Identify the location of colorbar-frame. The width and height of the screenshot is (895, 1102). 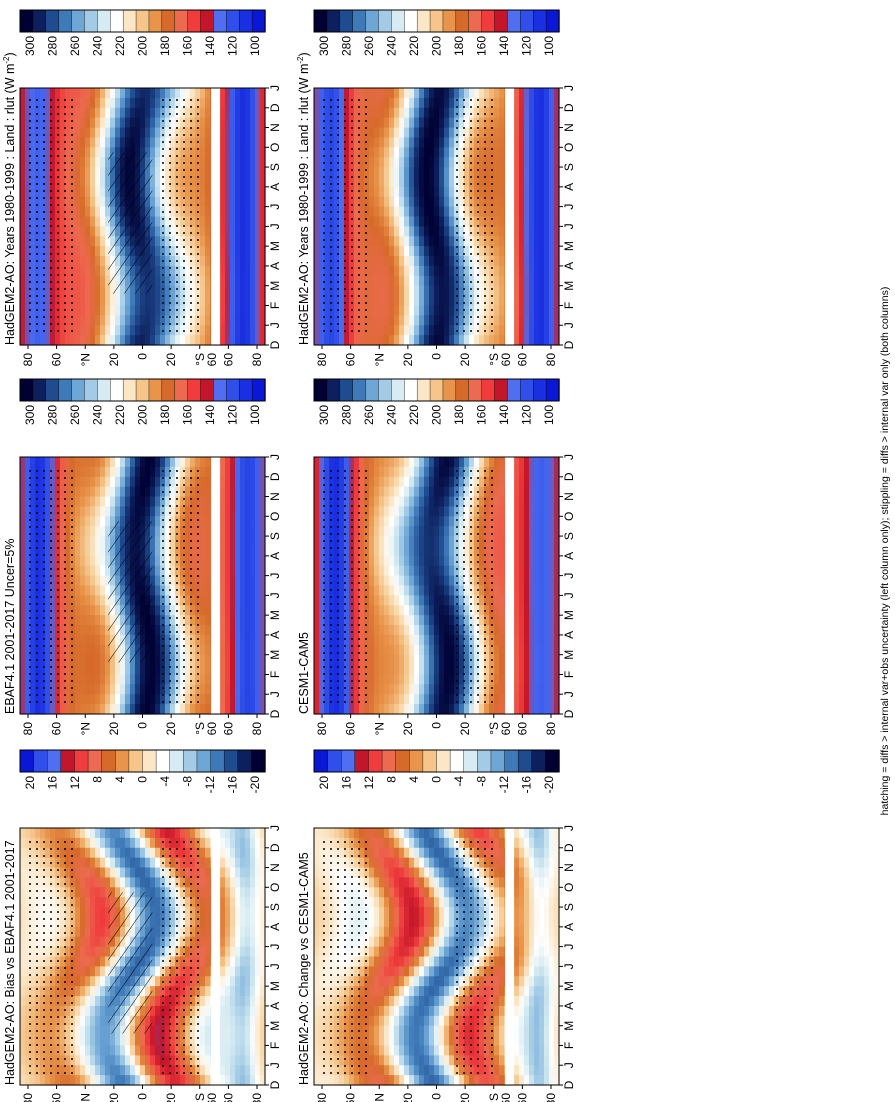
(142, 21).